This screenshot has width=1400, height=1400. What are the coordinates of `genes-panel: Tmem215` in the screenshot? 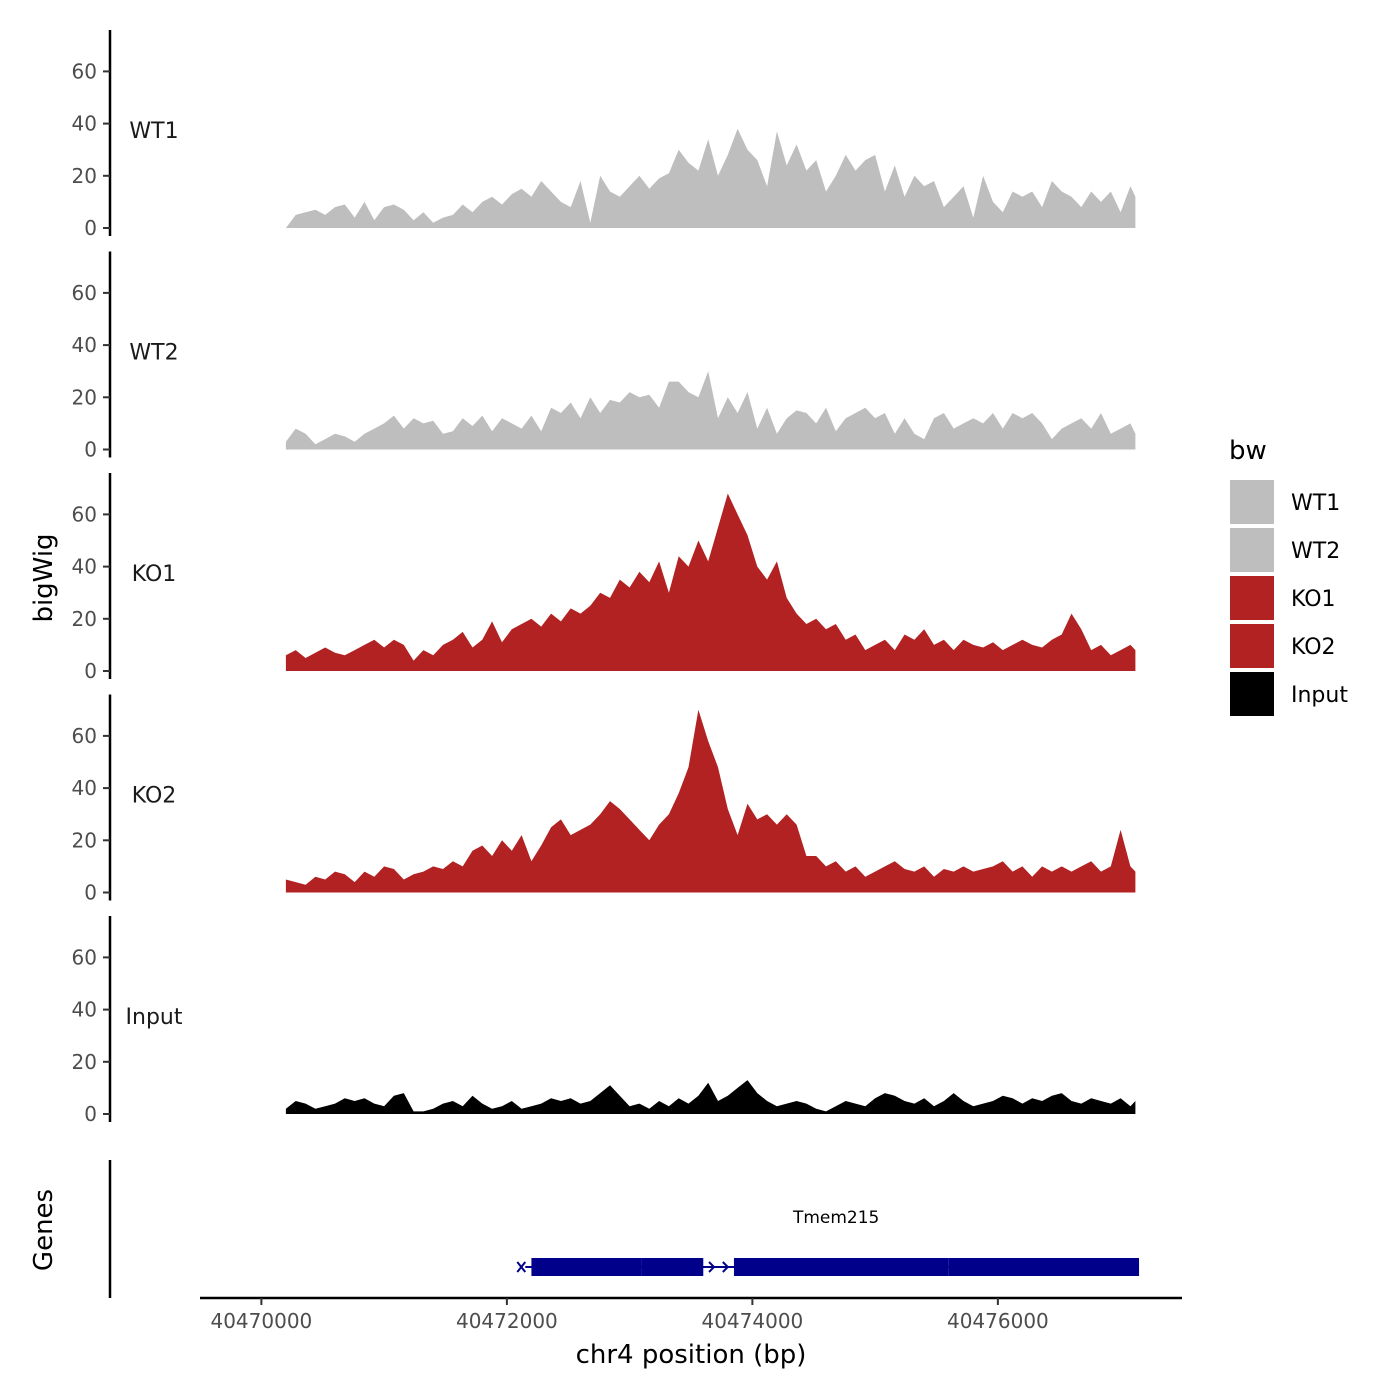 It's located at (624, 1229).